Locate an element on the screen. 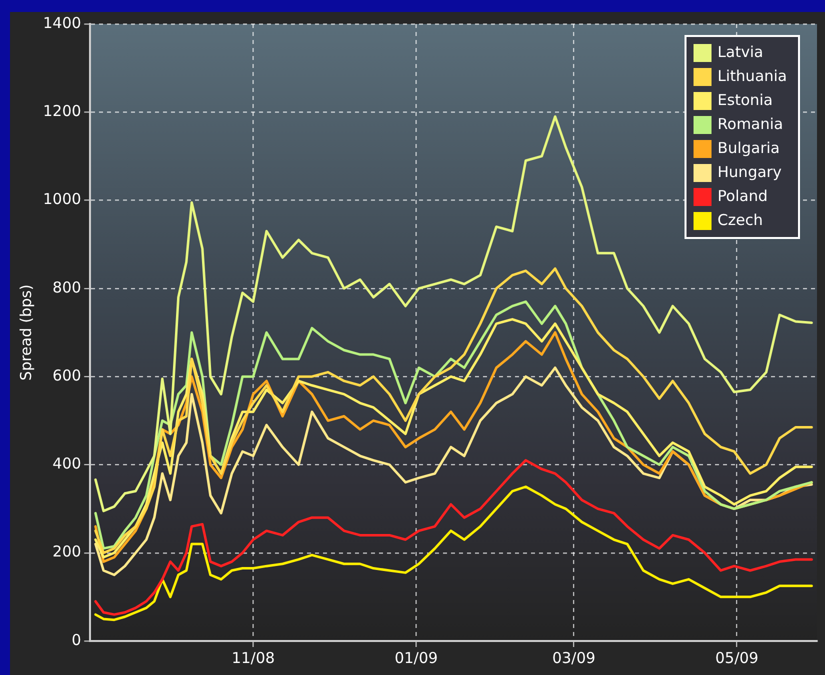 This screenshot has height=675, width=825. y-tick-label: 0 is located at coordinates (77, 639).